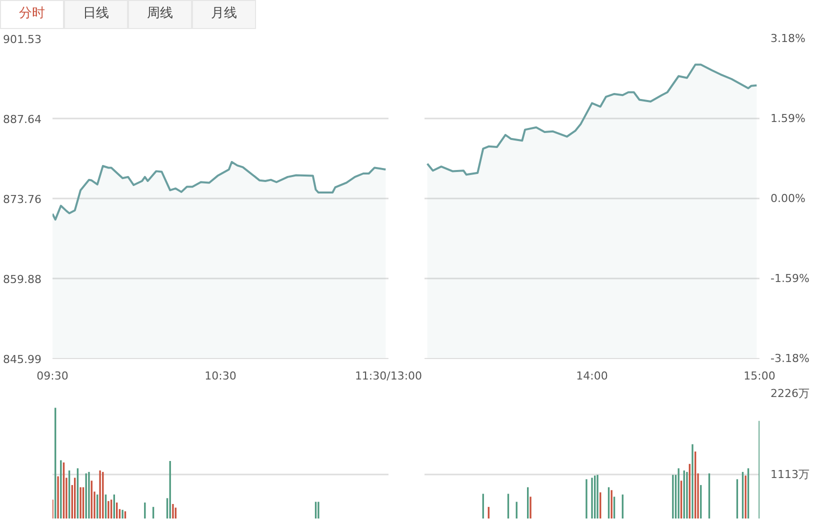 Image resolution: width=813 pixels, height=525 pixels. I want to click on y-tick-label: 887.64, so click(22, 119).